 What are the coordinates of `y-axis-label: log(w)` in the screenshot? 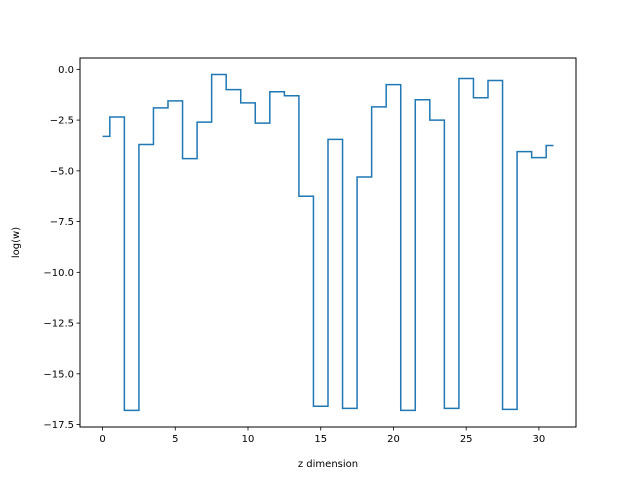 It's located at (16, 242).